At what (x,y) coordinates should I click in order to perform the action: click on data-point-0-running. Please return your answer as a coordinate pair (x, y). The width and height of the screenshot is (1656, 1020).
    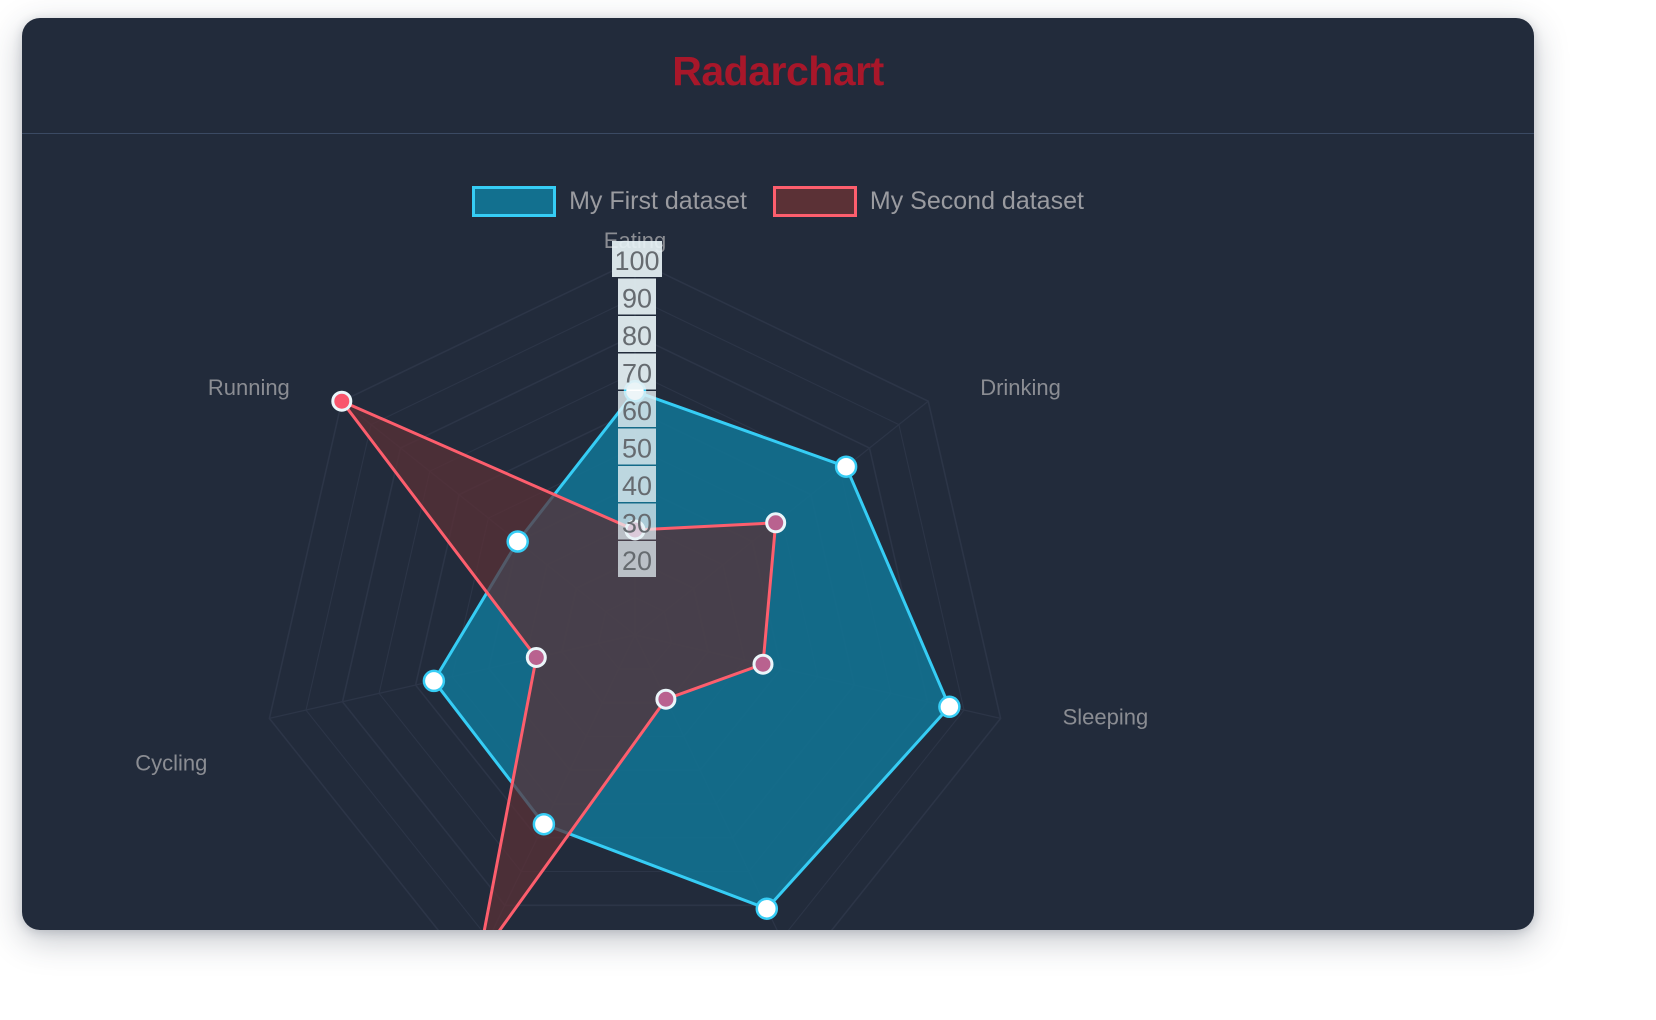
    Looking at the image, I should click on (517, 541).